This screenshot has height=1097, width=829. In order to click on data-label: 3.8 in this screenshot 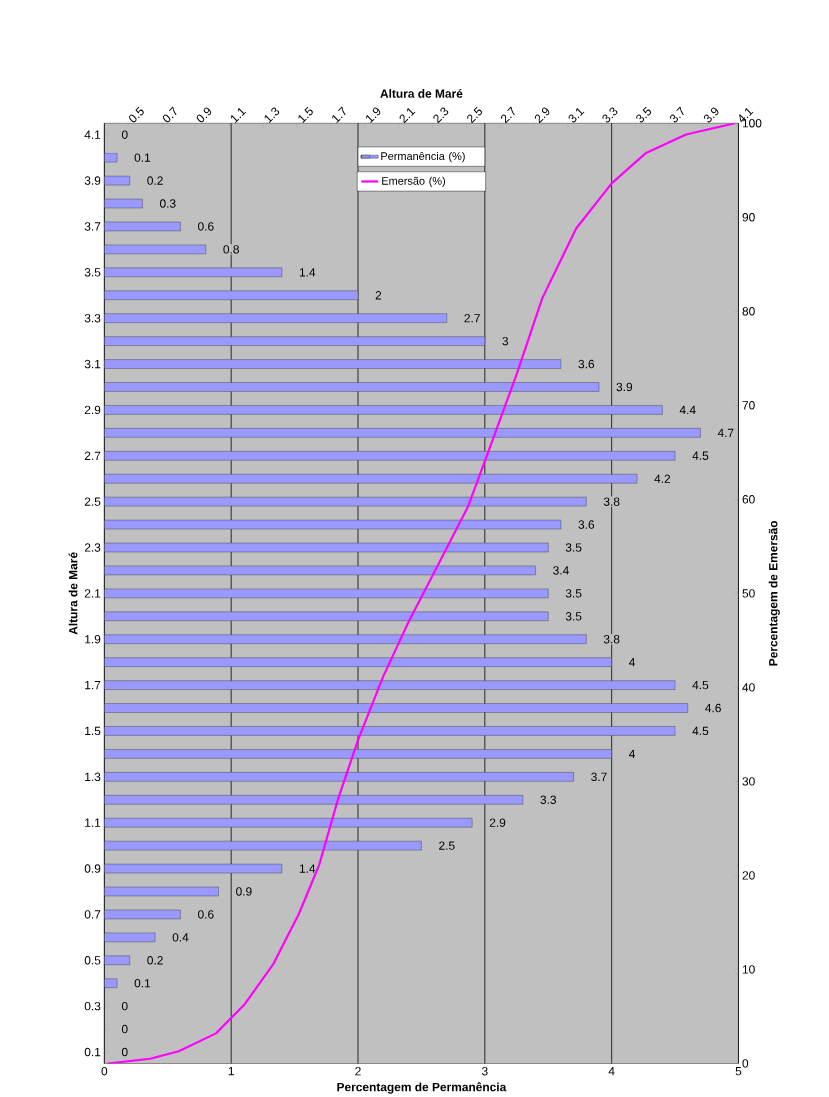, I will do `click(611, 501)`.